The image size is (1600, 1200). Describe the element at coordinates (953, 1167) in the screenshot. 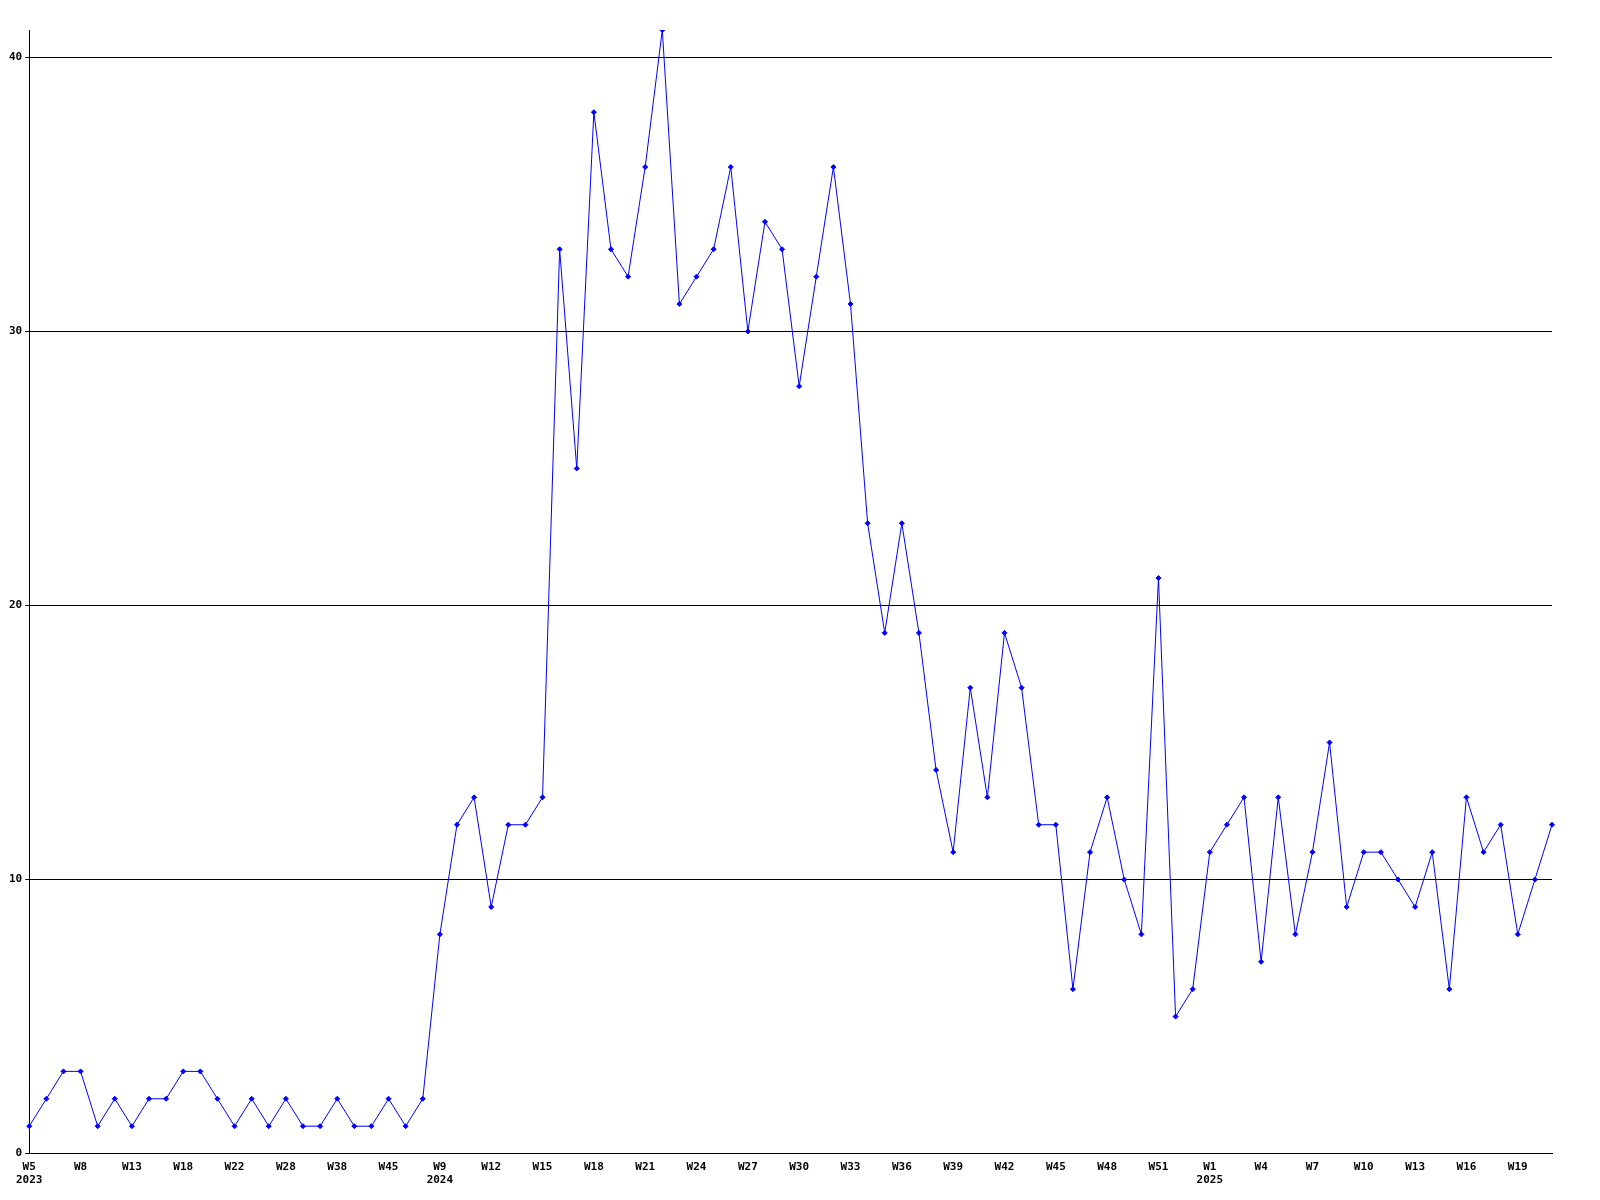

I see `x-tick-label: W39` at that location.